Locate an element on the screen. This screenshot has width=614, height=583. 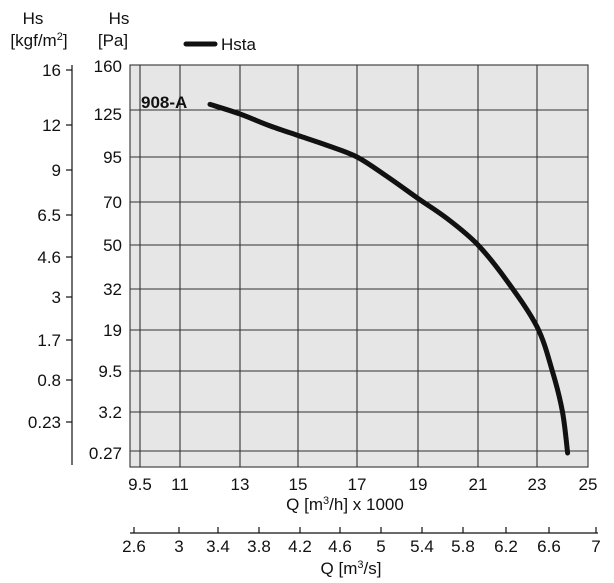
pa-tick-label: 32 is located at coordinates (112, 289).